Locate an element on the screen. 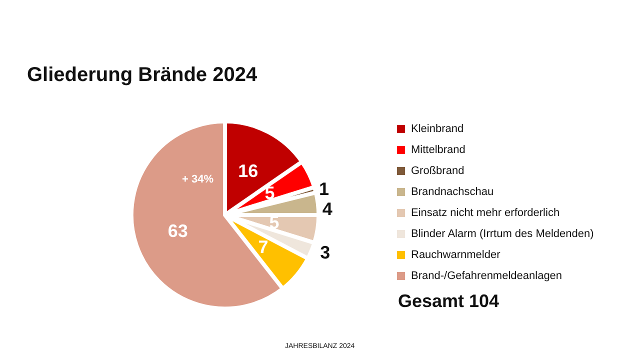 The image size is (640, 360). data-label: 7 is located at coordinates (263, 246).